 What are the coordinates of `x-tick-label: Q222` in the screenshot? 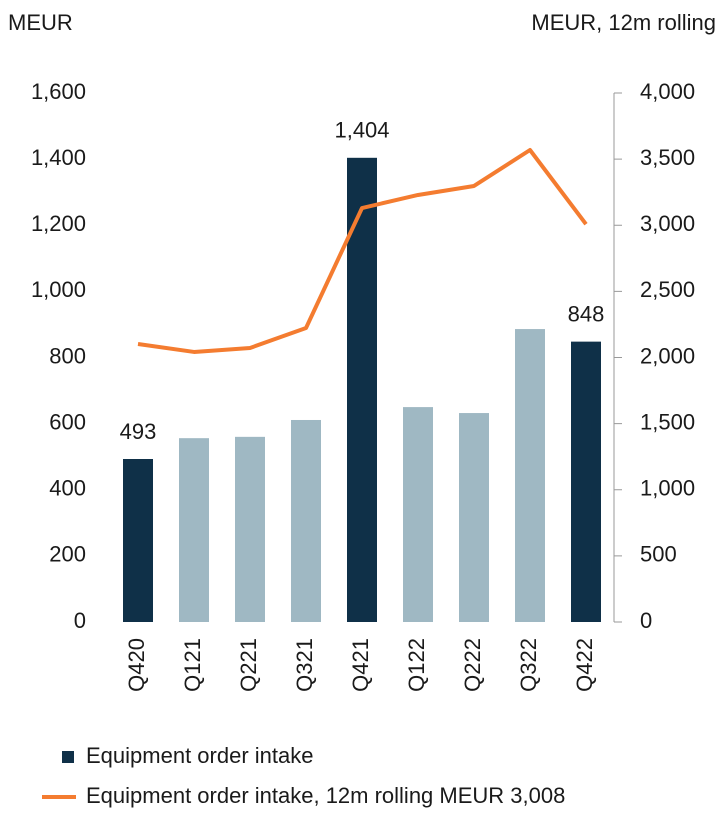 It's located at (472, 665).